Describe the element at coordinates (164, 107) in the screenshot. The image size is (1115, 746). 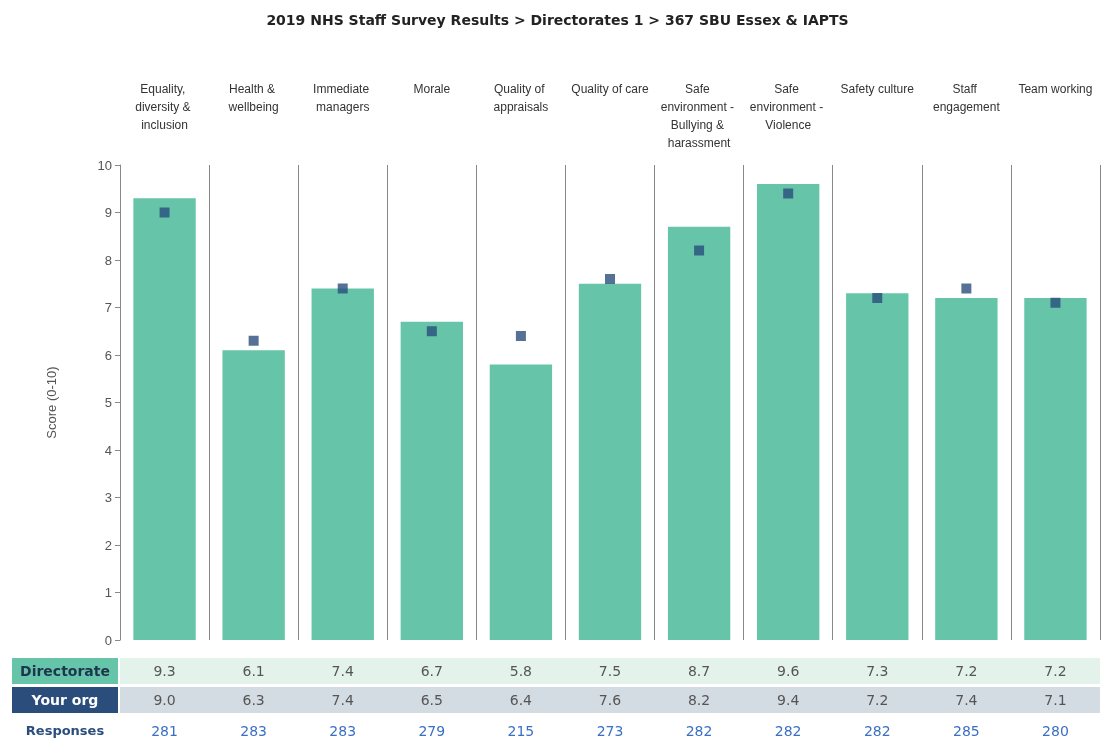
I see `x-tick-label: Equality, diversity & inclusion` at that location.